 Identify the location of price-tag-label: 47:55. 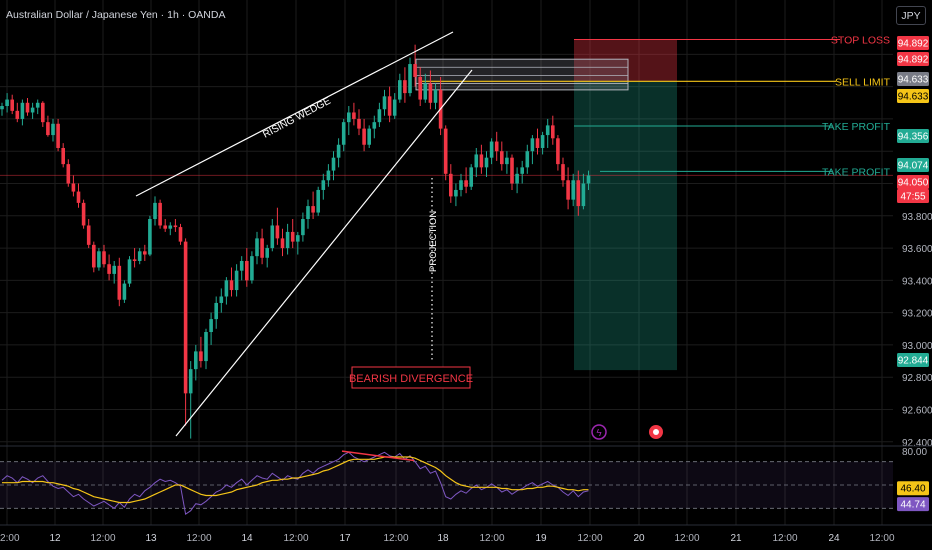
(912, 197).